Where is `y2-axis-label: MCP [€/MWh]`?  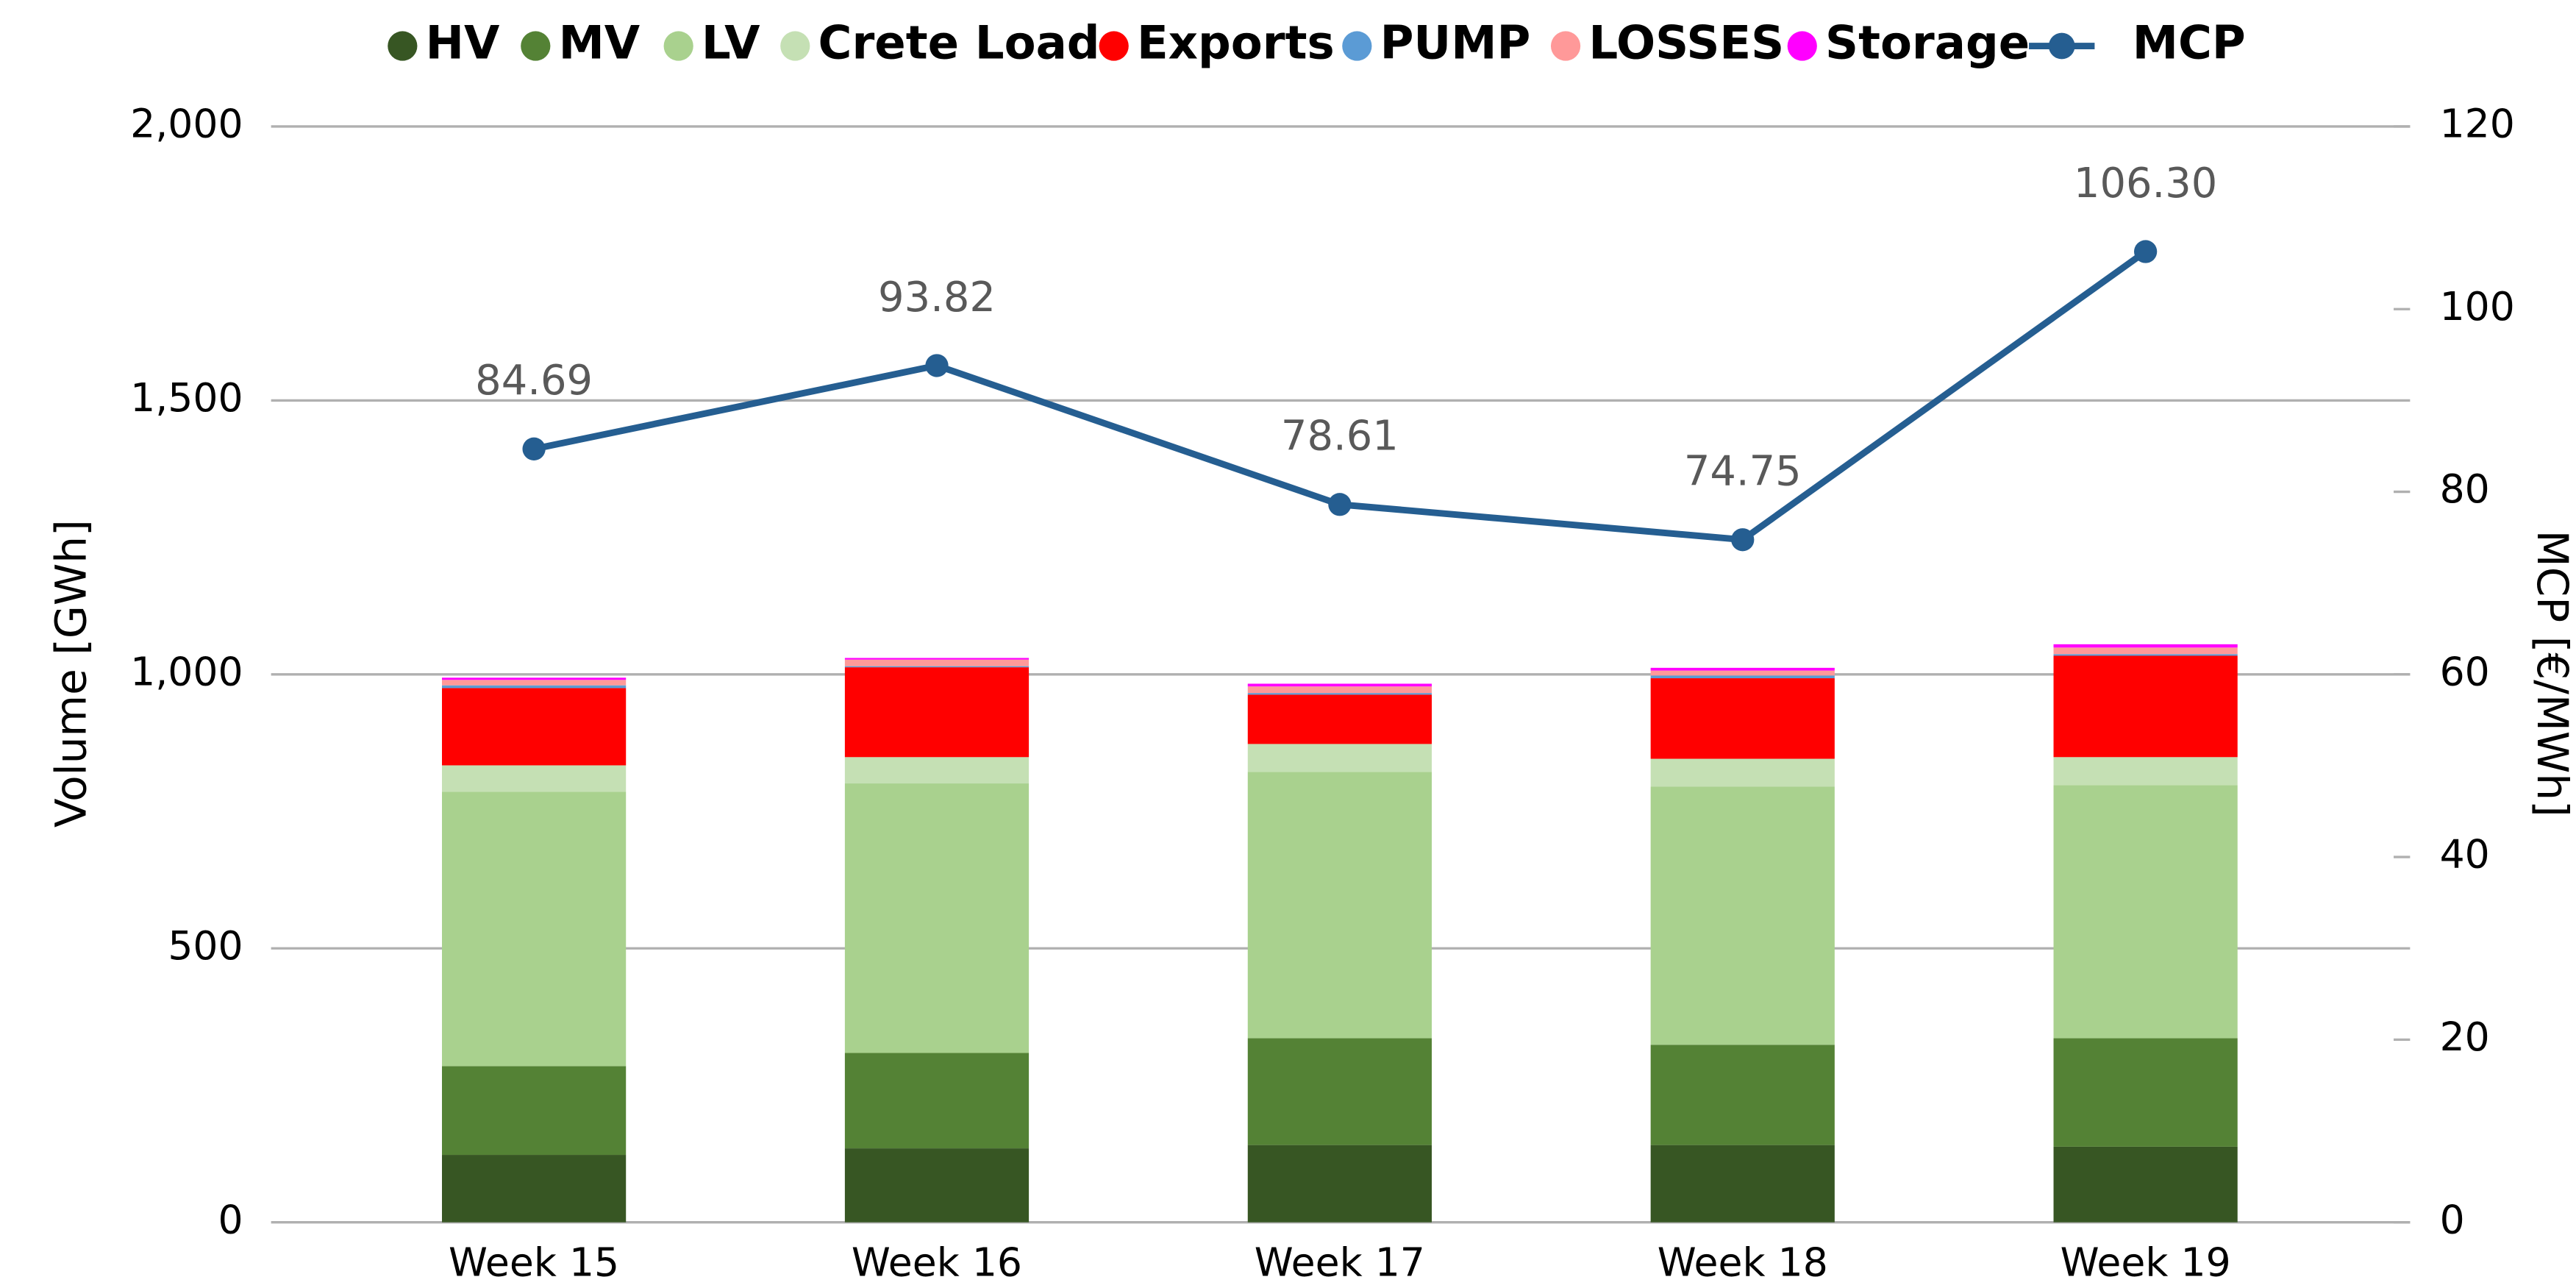 y2-axis-label: MCP [€/MWh] is located at coordinates (2551, 673).